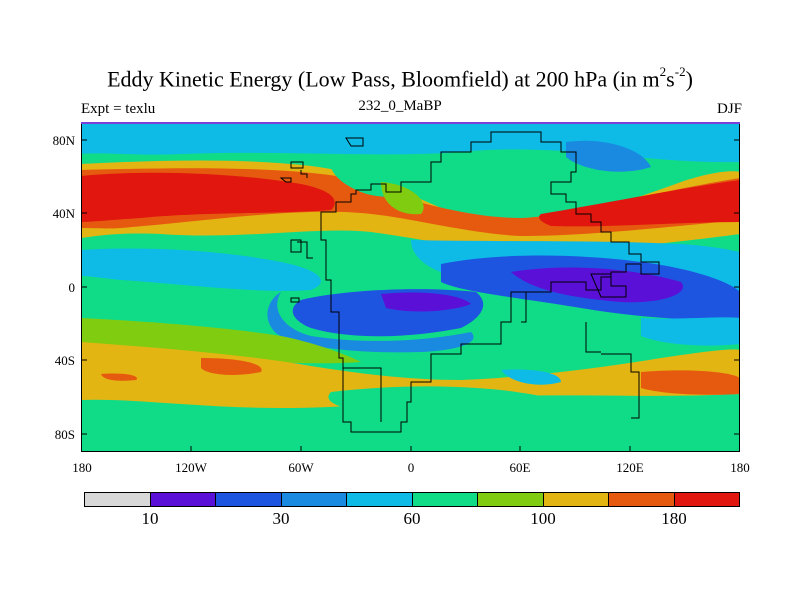  I want to click on lon-label-180e: 180, so click(740, 467).